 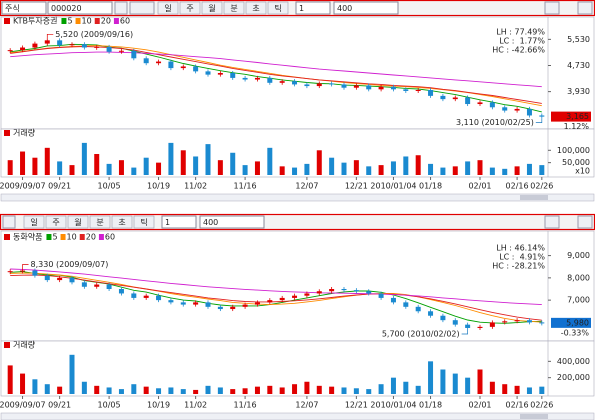 What do you see at coordinates (573, 150) in the screenshot?
I see `y-tick-label: 100,000` at bounding box center [573, 150].